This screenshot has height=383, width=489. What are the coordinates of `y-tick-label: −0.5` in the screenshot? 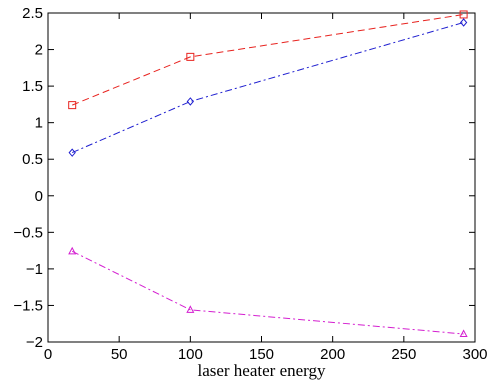 It's located at (28, 232).